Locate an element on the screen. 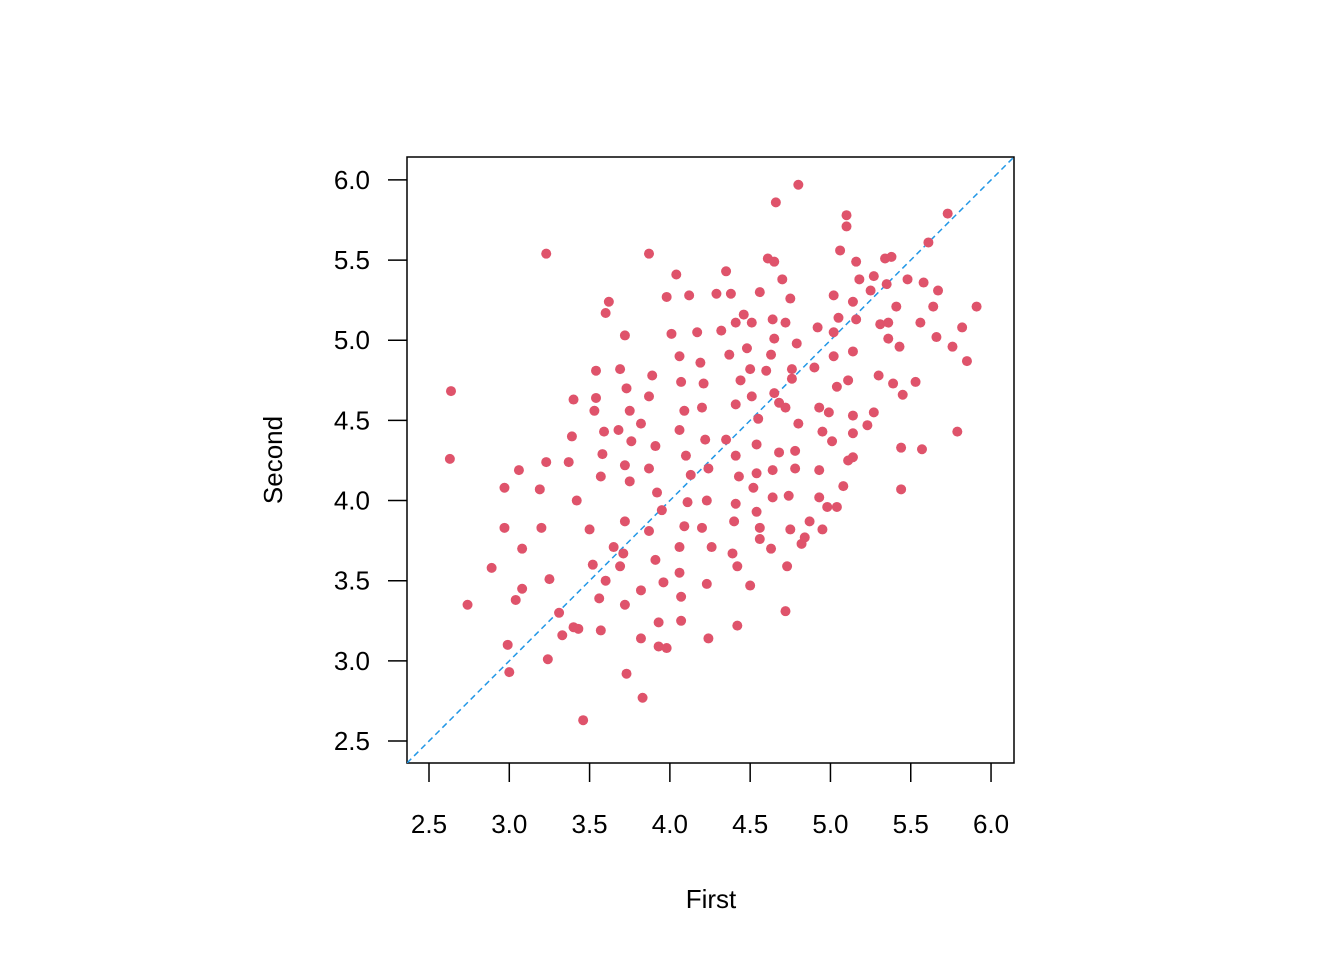 This screenshot has height=965, width=1344. y-axis-label: Second is located at coordinates (273, 460).